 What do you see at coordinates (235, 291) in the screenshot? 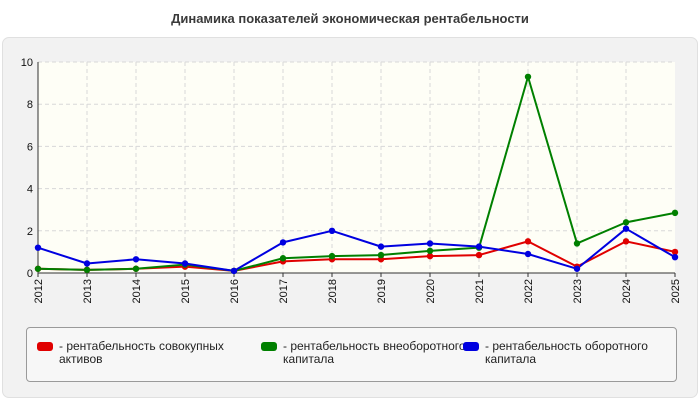
I see `x-tick-label: 2016` at bounding box center [235, 291].